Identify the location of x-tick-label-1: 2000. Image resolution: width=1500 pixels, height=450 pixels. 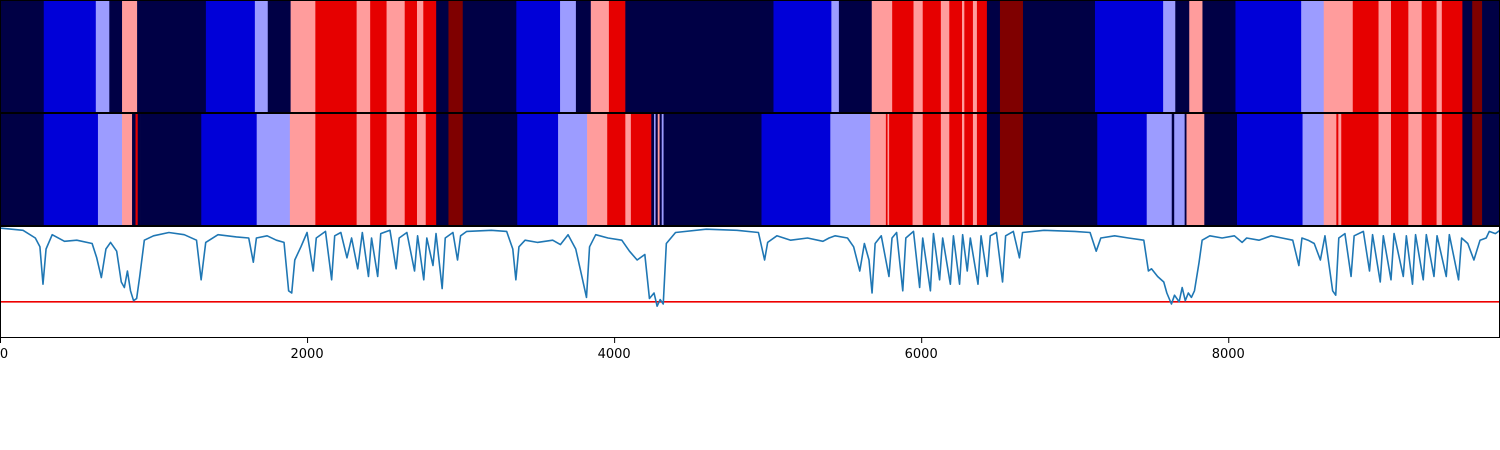
(307, 354).